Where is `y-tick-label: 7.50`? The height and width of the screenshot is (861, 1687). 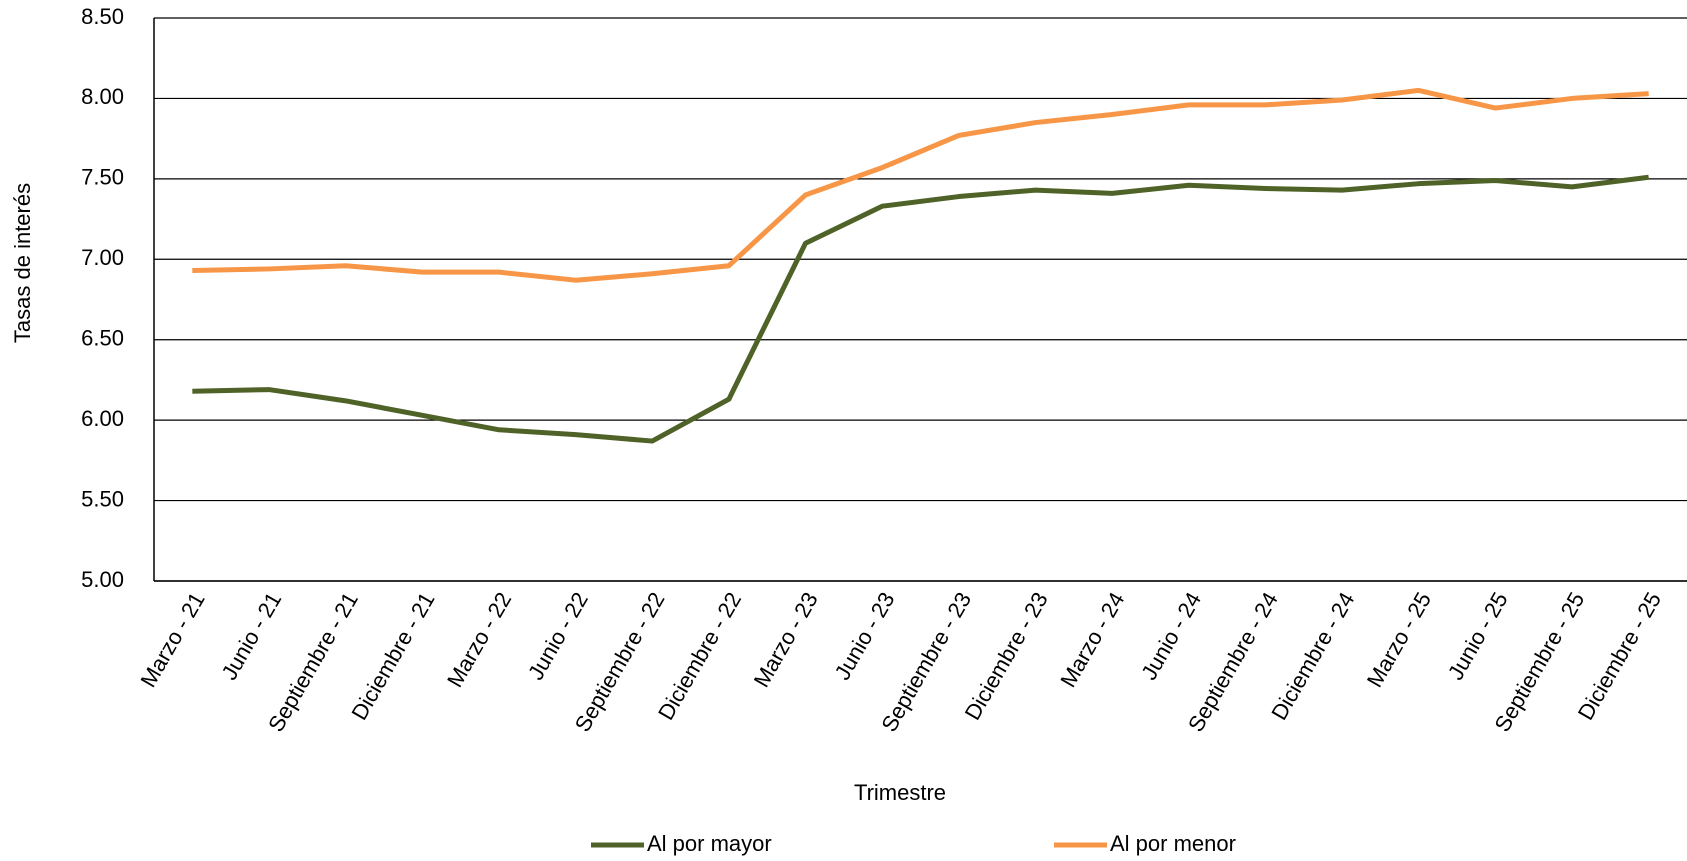 y-tick-label: 7.50 is located at coordinates (102, 177).